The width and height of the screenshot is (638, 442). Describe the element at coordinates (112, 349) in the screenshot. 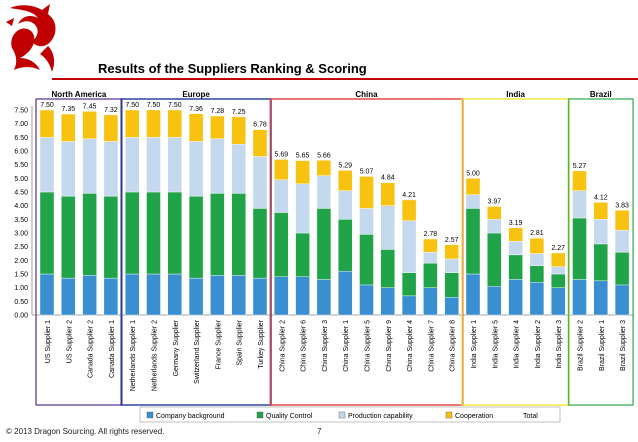

I see `category-label: Canada Supplier 1` at that location.